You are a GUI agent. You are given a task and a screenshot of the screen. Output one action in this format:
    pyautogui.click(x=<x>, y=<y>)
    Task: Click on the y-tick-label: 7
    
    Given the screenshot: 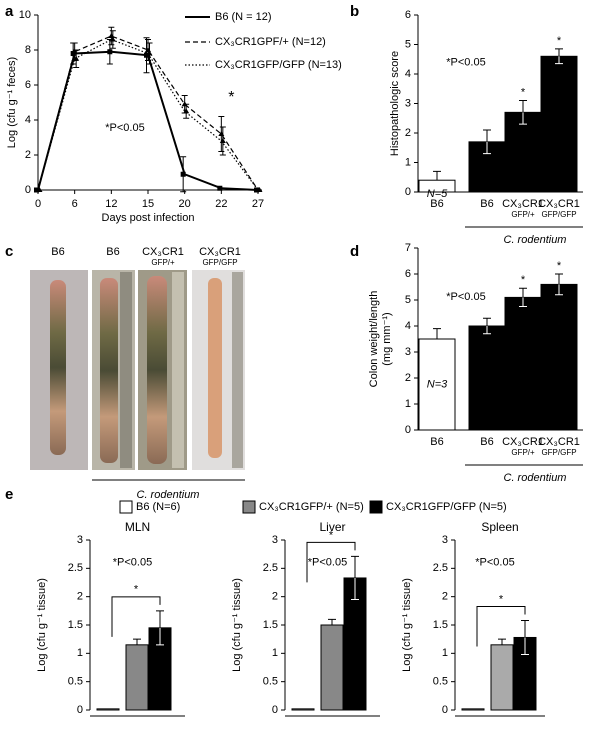 What is the action you would take?
    pyautogui.click(x=408, y=248)
    